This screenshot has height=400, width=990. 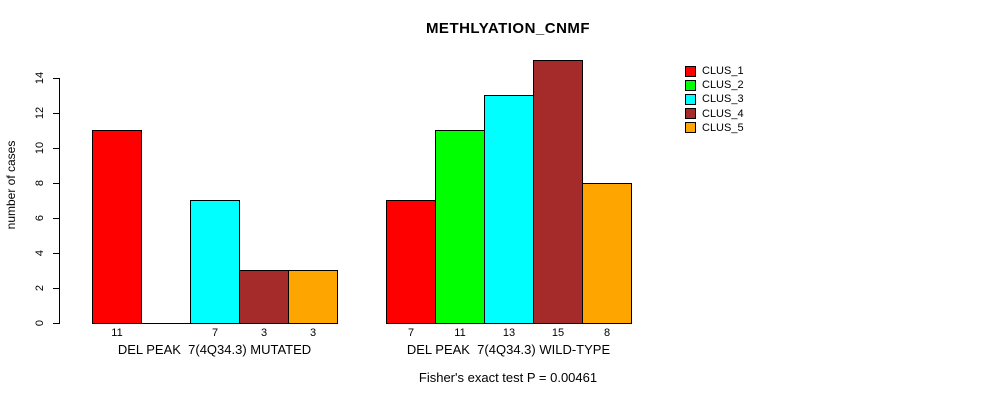 I want to click on y-axis-line, so click(x=59, y=201).